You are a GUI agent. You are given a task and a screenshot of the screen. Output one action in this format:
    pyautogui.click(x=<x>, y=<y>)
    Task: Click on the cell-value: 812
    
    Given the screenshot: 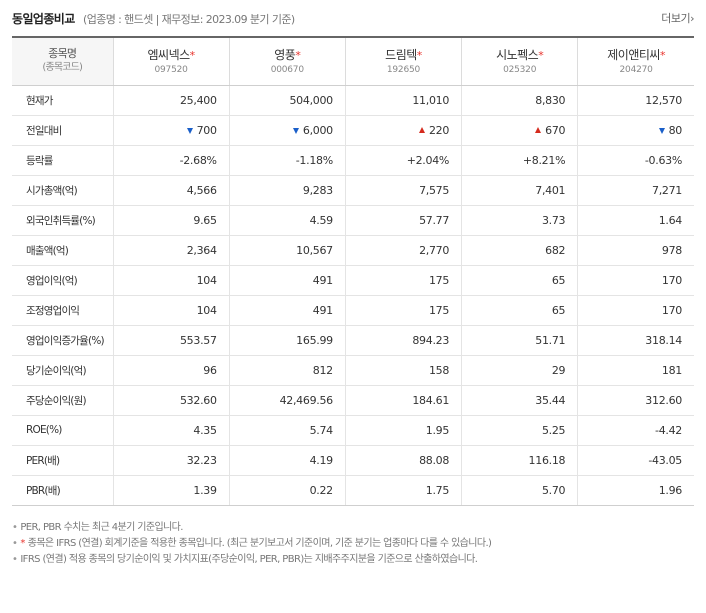 What is the action you would take?
    pyautogui.click(x=322, y=370)
    